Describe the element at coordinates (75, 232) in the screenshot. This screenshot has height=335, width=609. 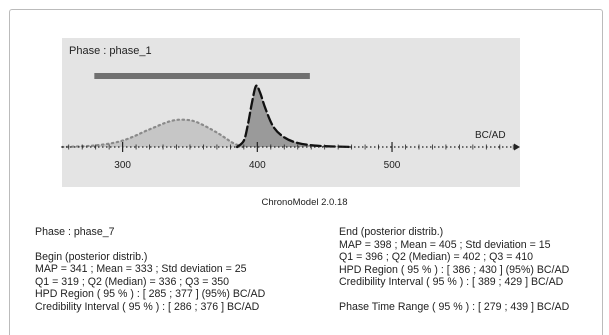
I see `phase-name: Phase : phase_7` at that location.